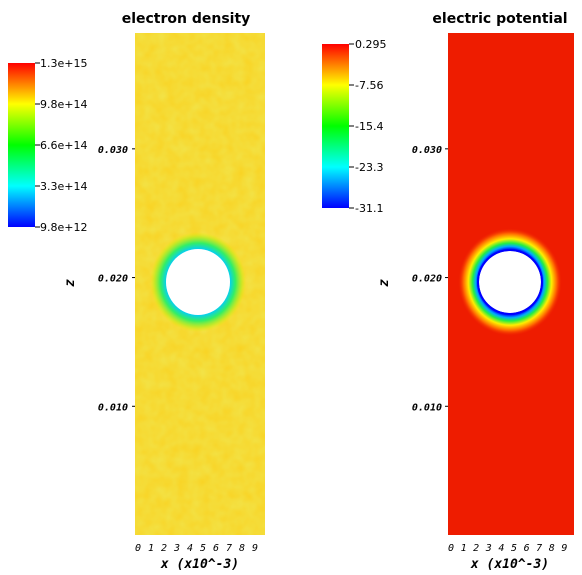  What do you see at coordinates (371, 44) in the screenshot?
I see `potential-colorbar-label: 0.295` at bounding box center [371, 44].